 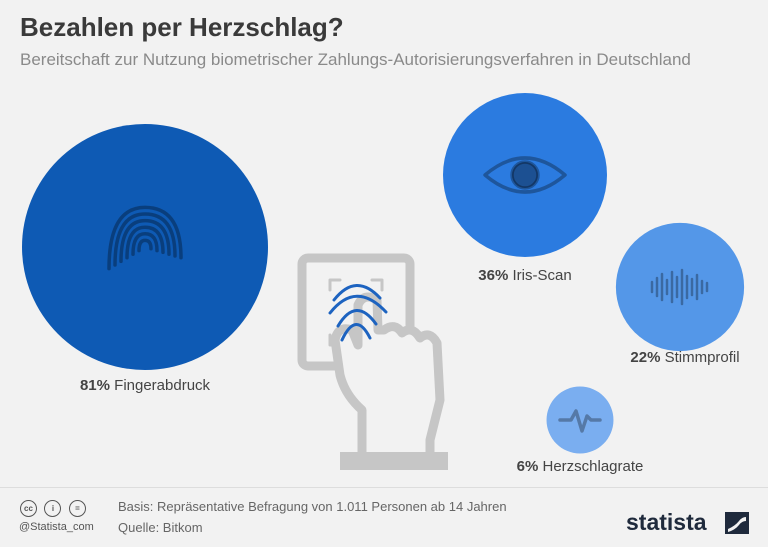 I want to click on data-value: 22%, so click(x=645, y=357).